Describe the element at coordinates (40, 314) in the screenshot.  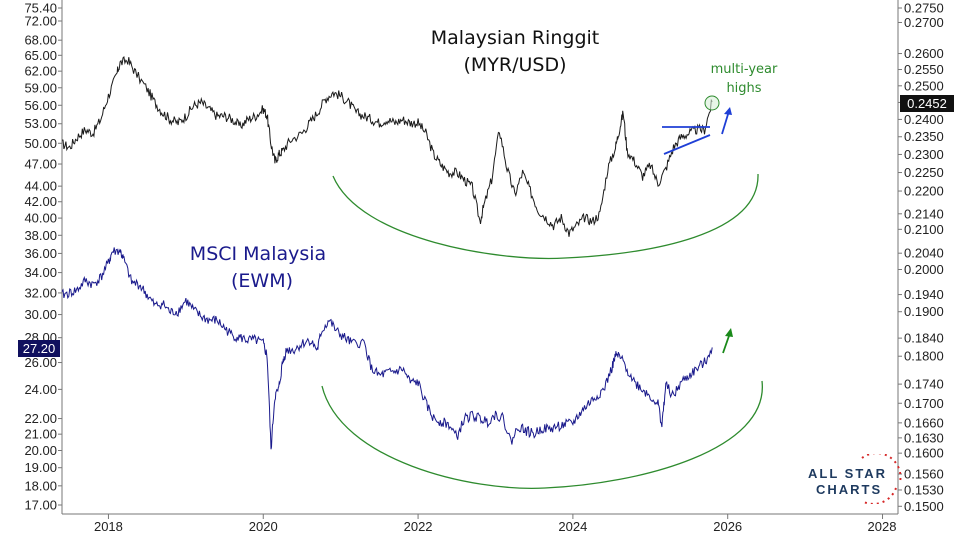
I see `left-tick-label: 30.00` at that location.